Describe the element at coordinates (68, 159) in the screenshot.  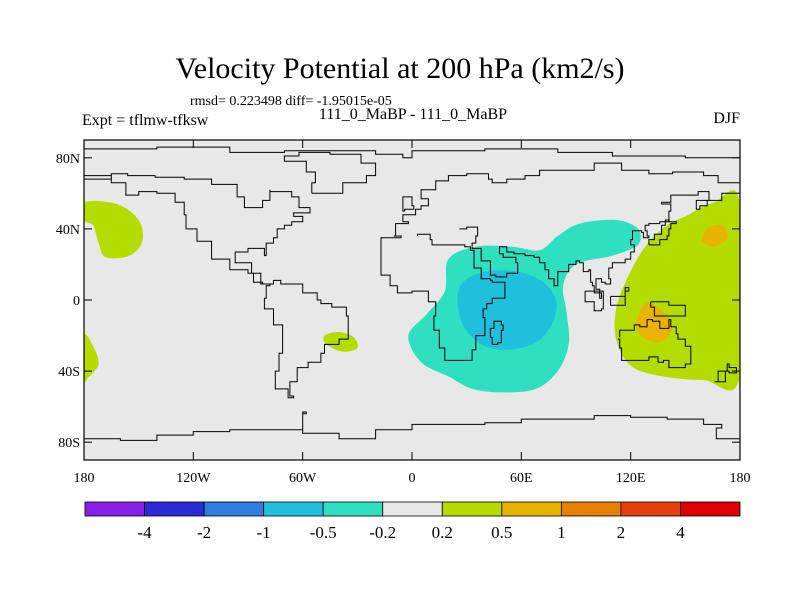
I see `y-tick-label: 80N` at that location.